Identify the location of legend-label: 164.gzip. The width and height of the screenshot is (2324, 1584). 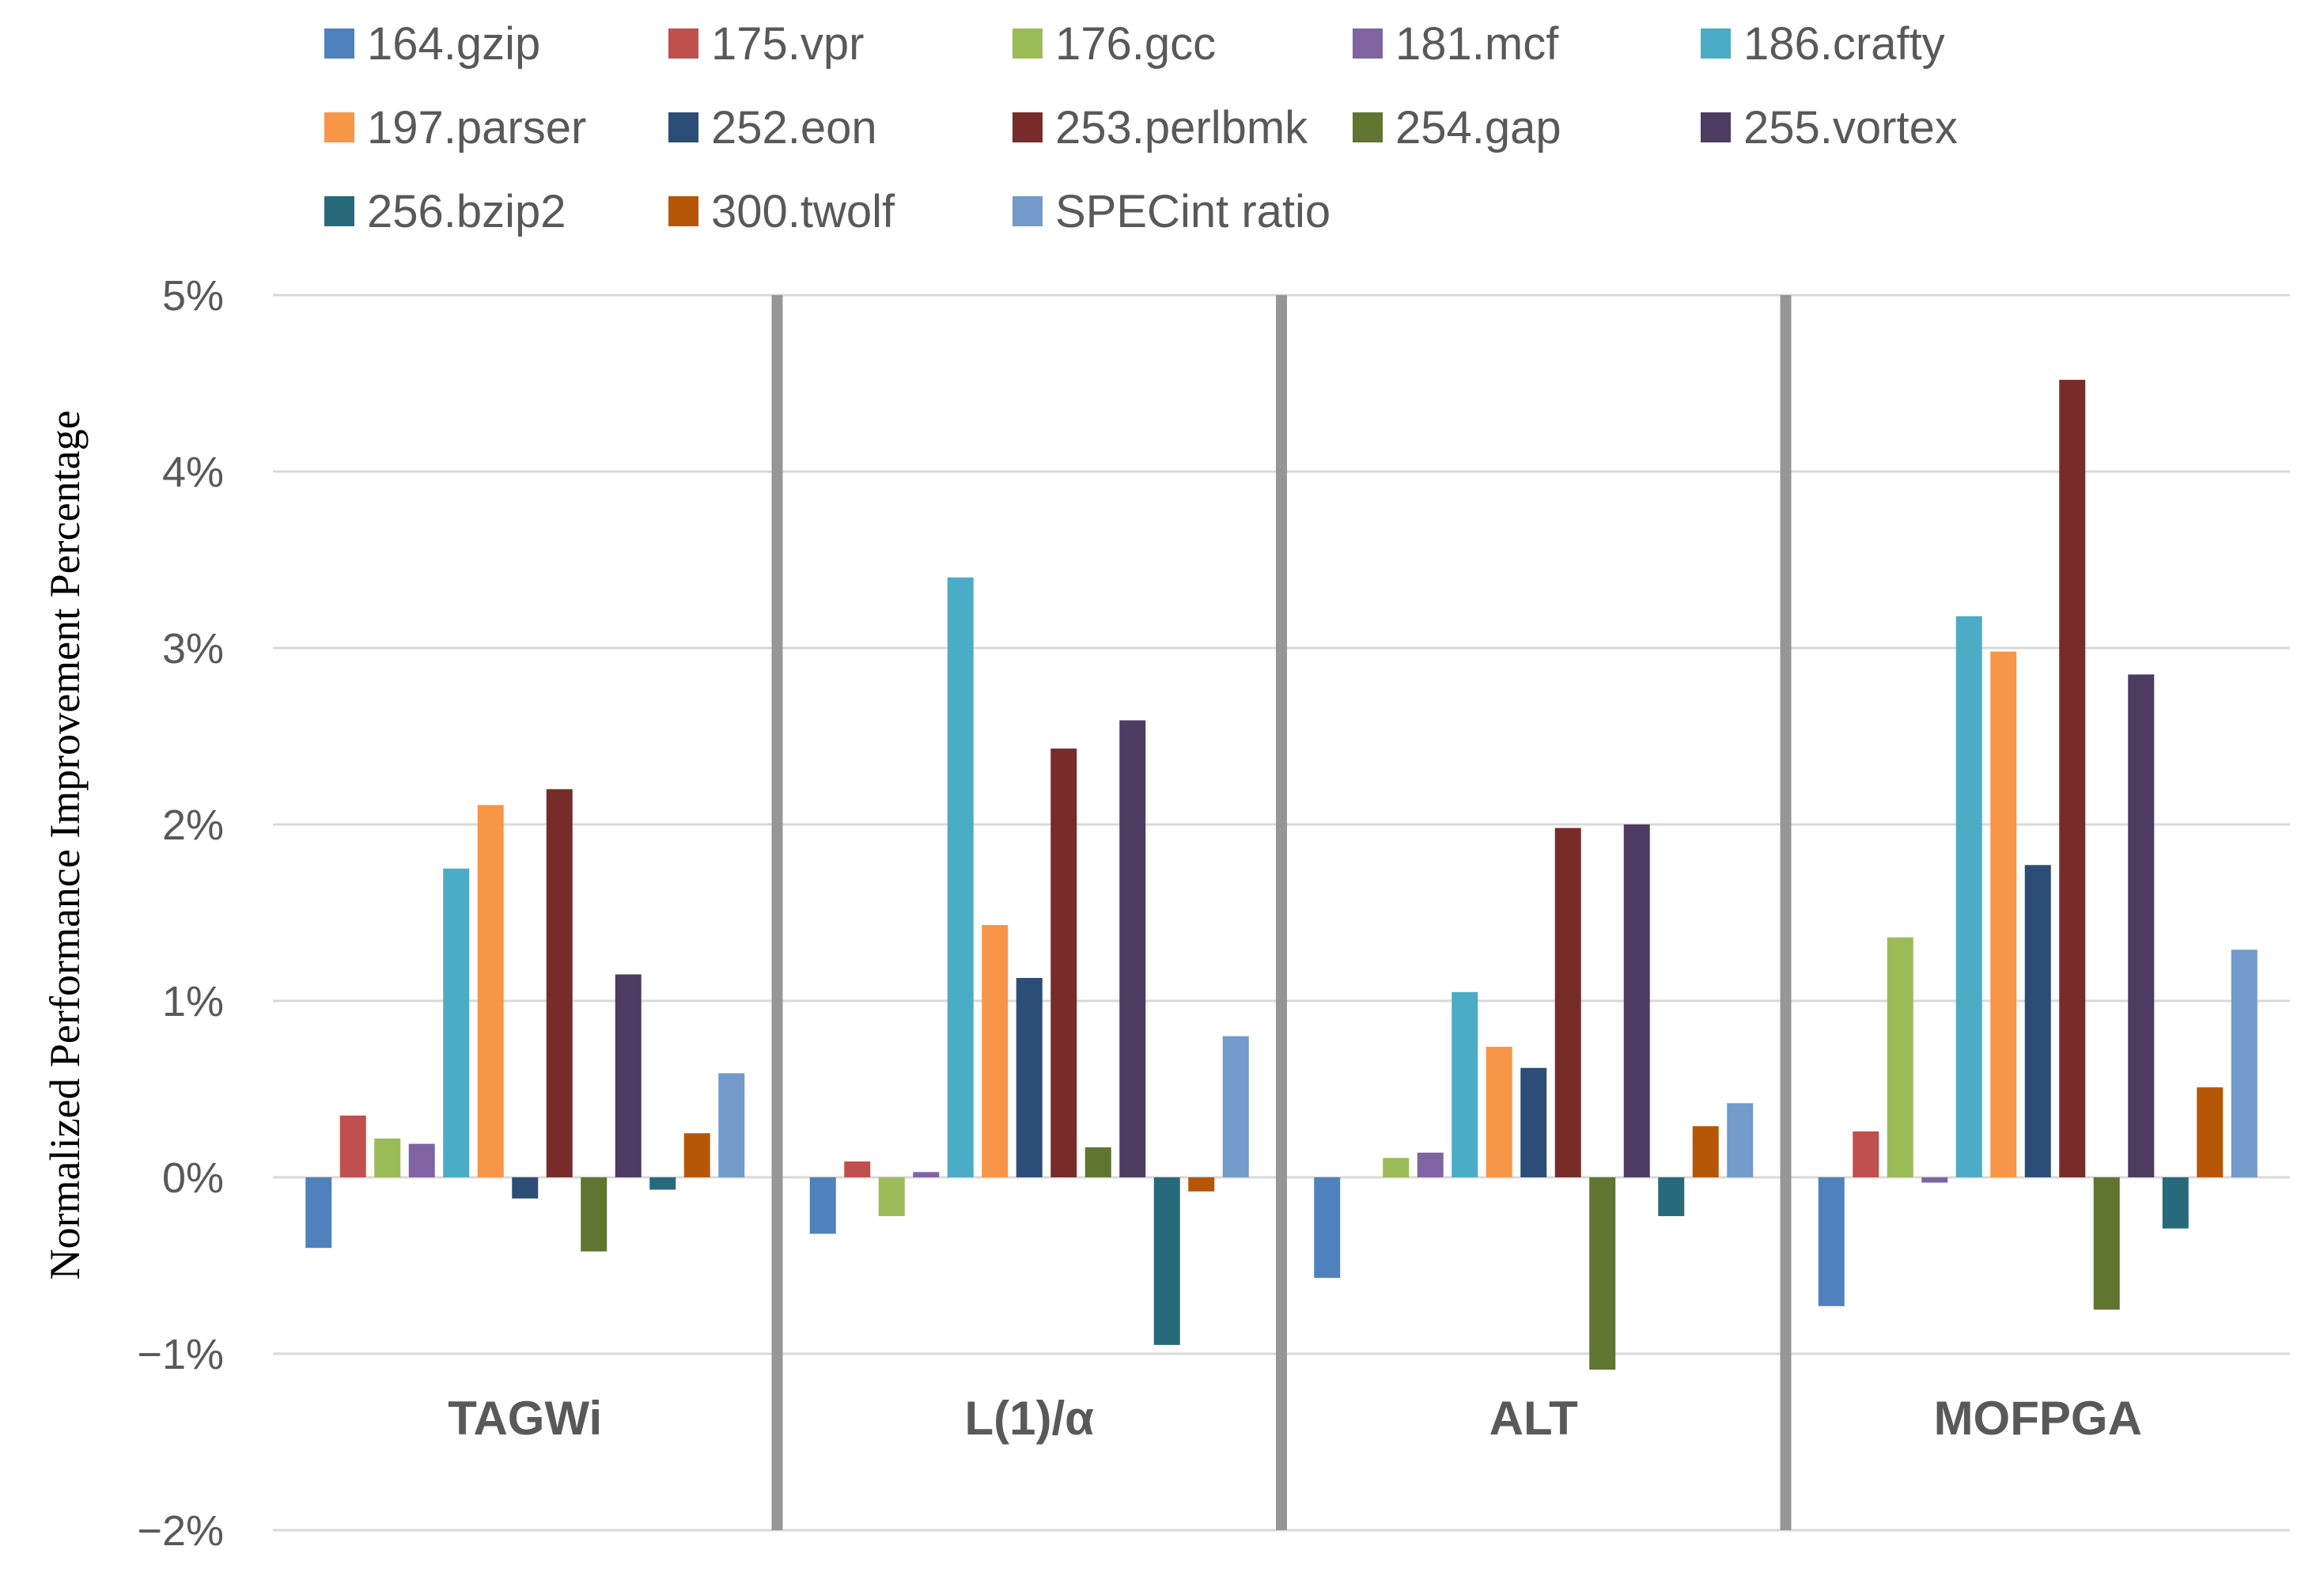
(454, 43).